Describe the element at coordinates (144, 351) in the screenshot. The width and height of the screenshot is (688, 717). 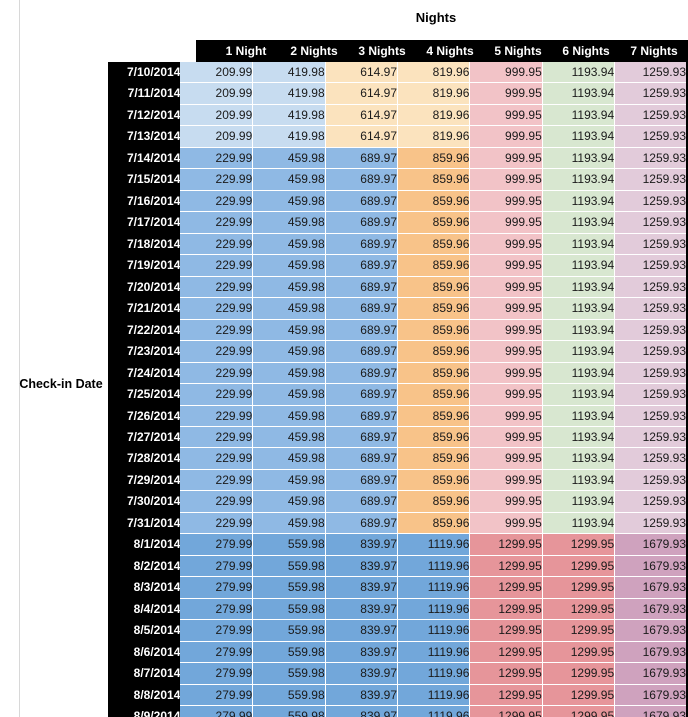
I see `row-header-date: 7/23/2014` at that location.